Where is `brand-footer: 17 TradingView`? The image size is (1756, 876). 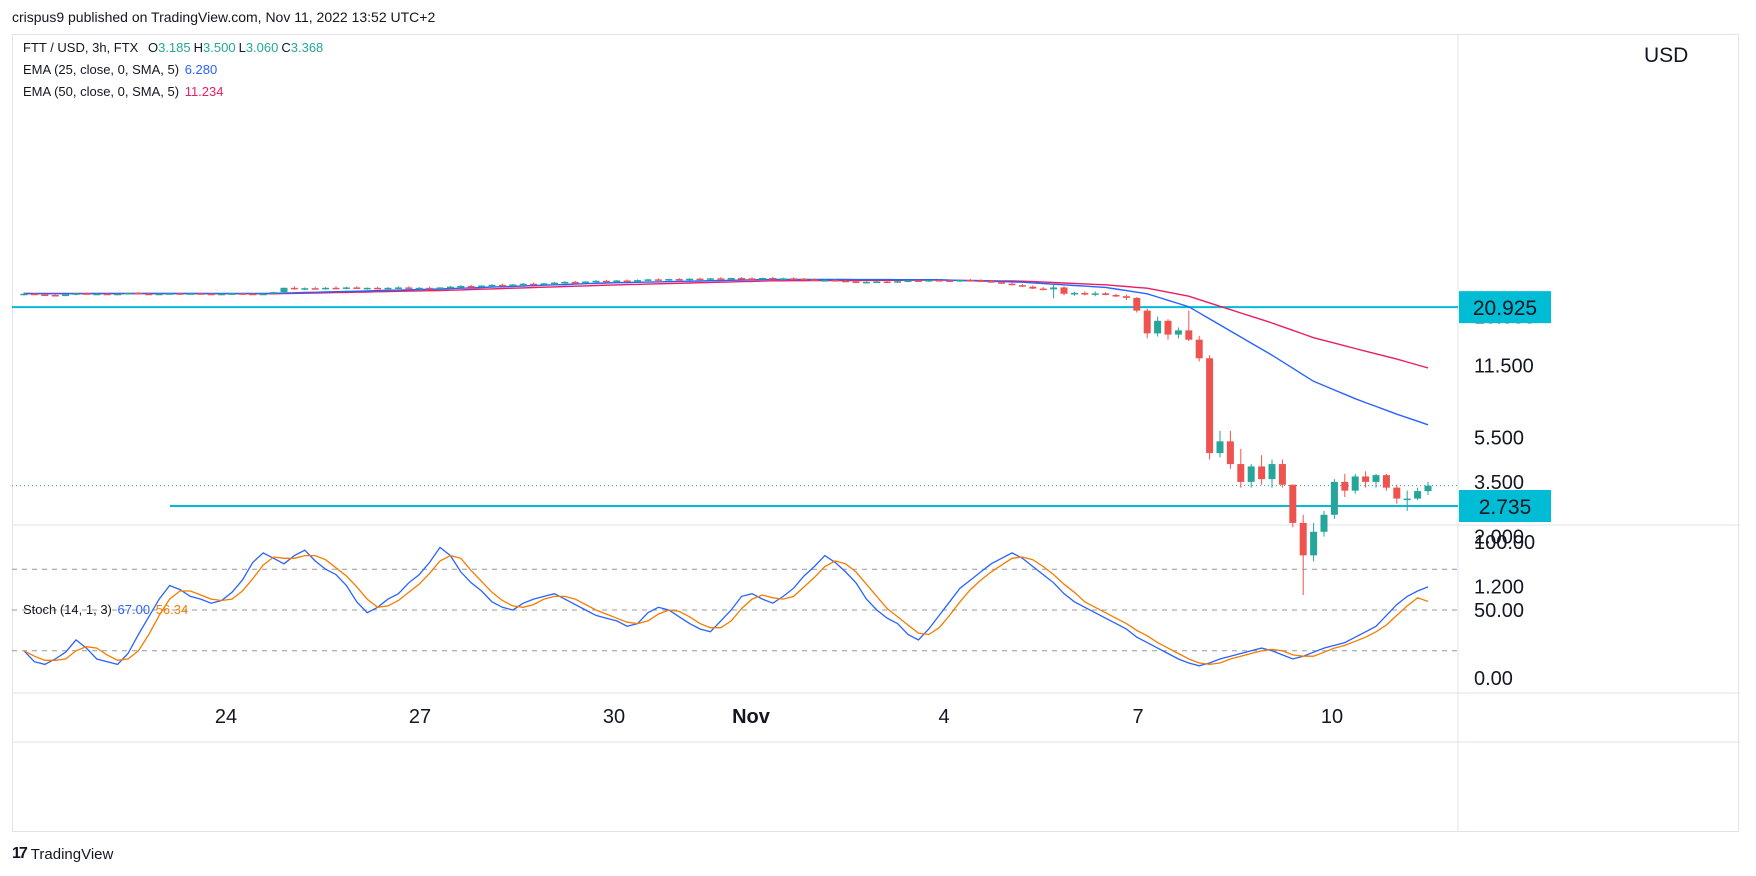
brand-footer: 17 TradingView is located at coordinates (62, 854).